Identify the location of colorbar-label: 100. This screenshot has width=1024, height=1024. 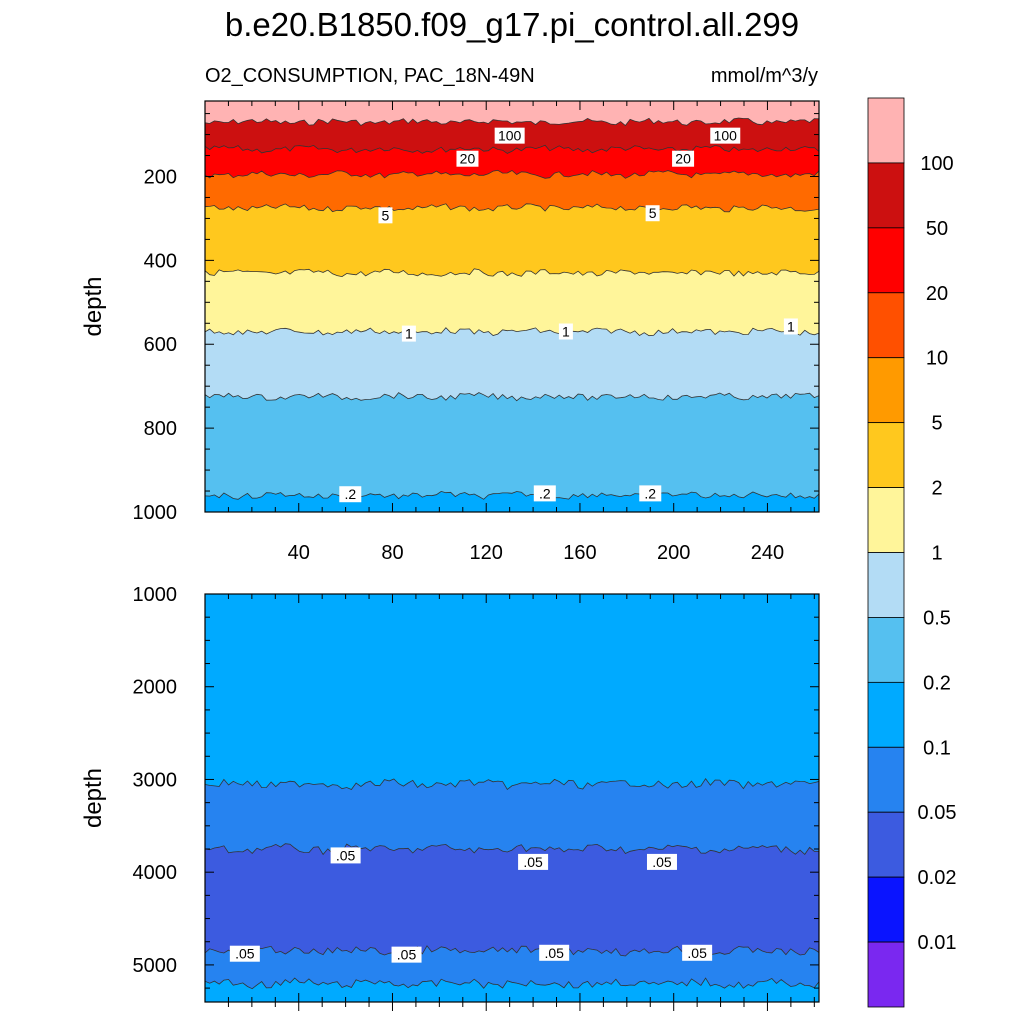
(936, 164).